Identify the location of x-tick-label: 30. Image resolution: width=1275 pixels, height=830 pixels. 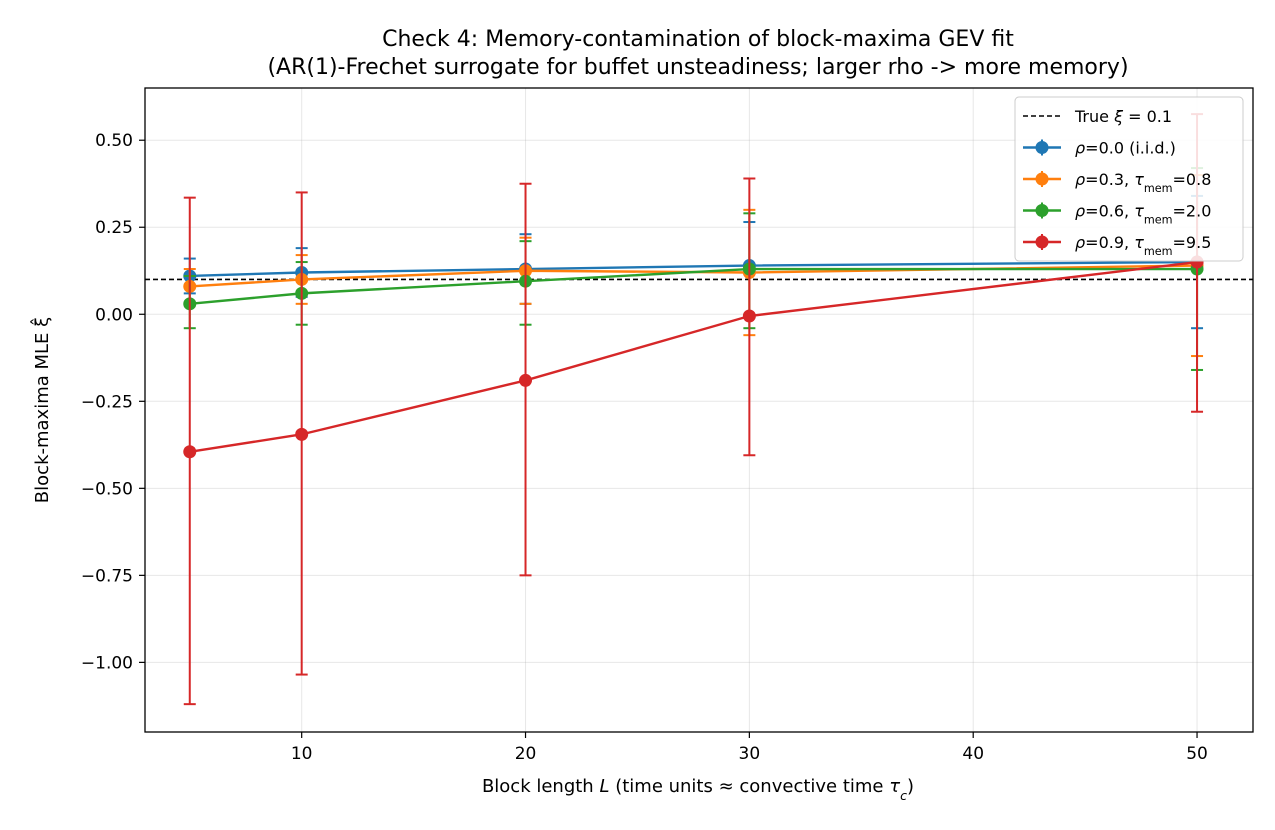
(750, 754).